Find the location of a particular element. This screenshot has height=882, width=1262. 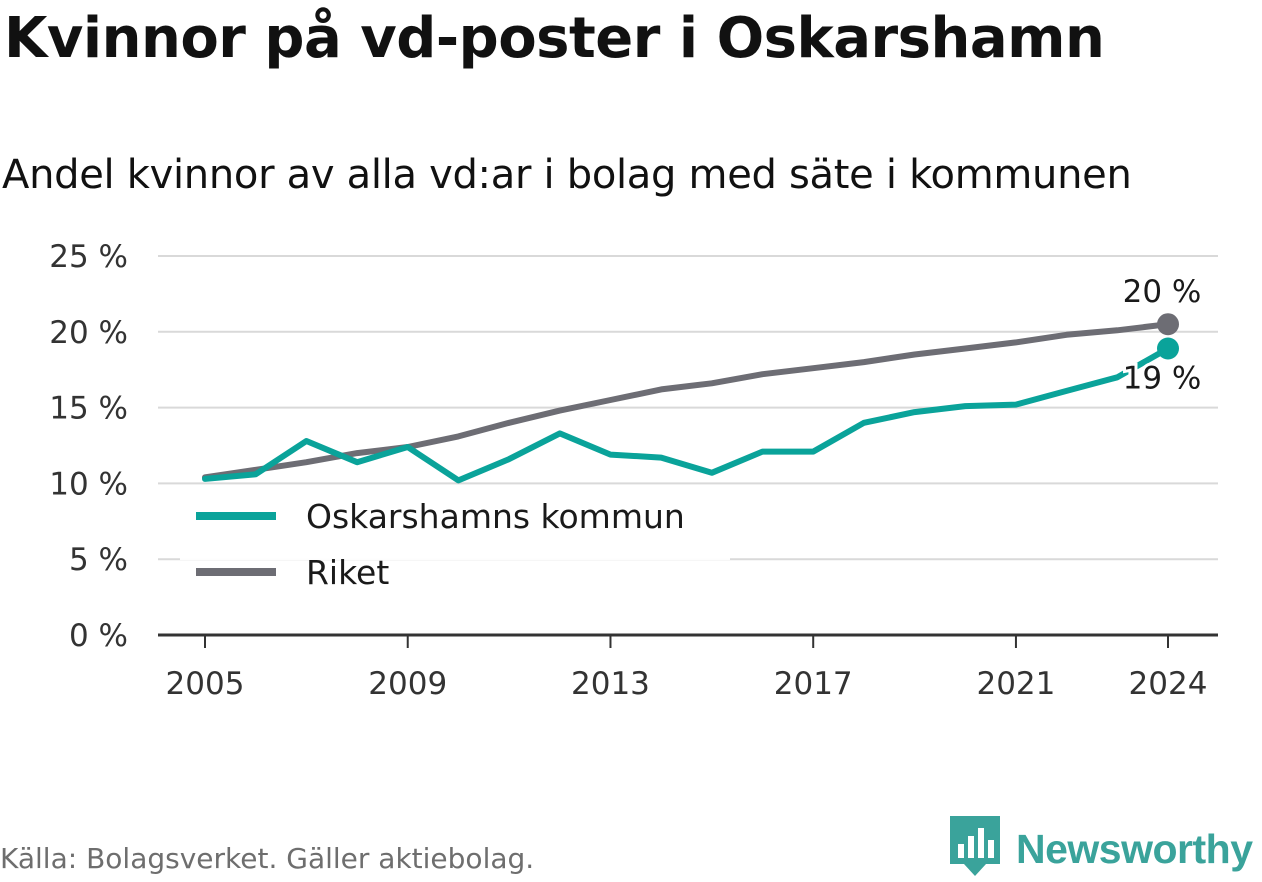

newsworthy-logo-icon is located at coordinates (975, 849).